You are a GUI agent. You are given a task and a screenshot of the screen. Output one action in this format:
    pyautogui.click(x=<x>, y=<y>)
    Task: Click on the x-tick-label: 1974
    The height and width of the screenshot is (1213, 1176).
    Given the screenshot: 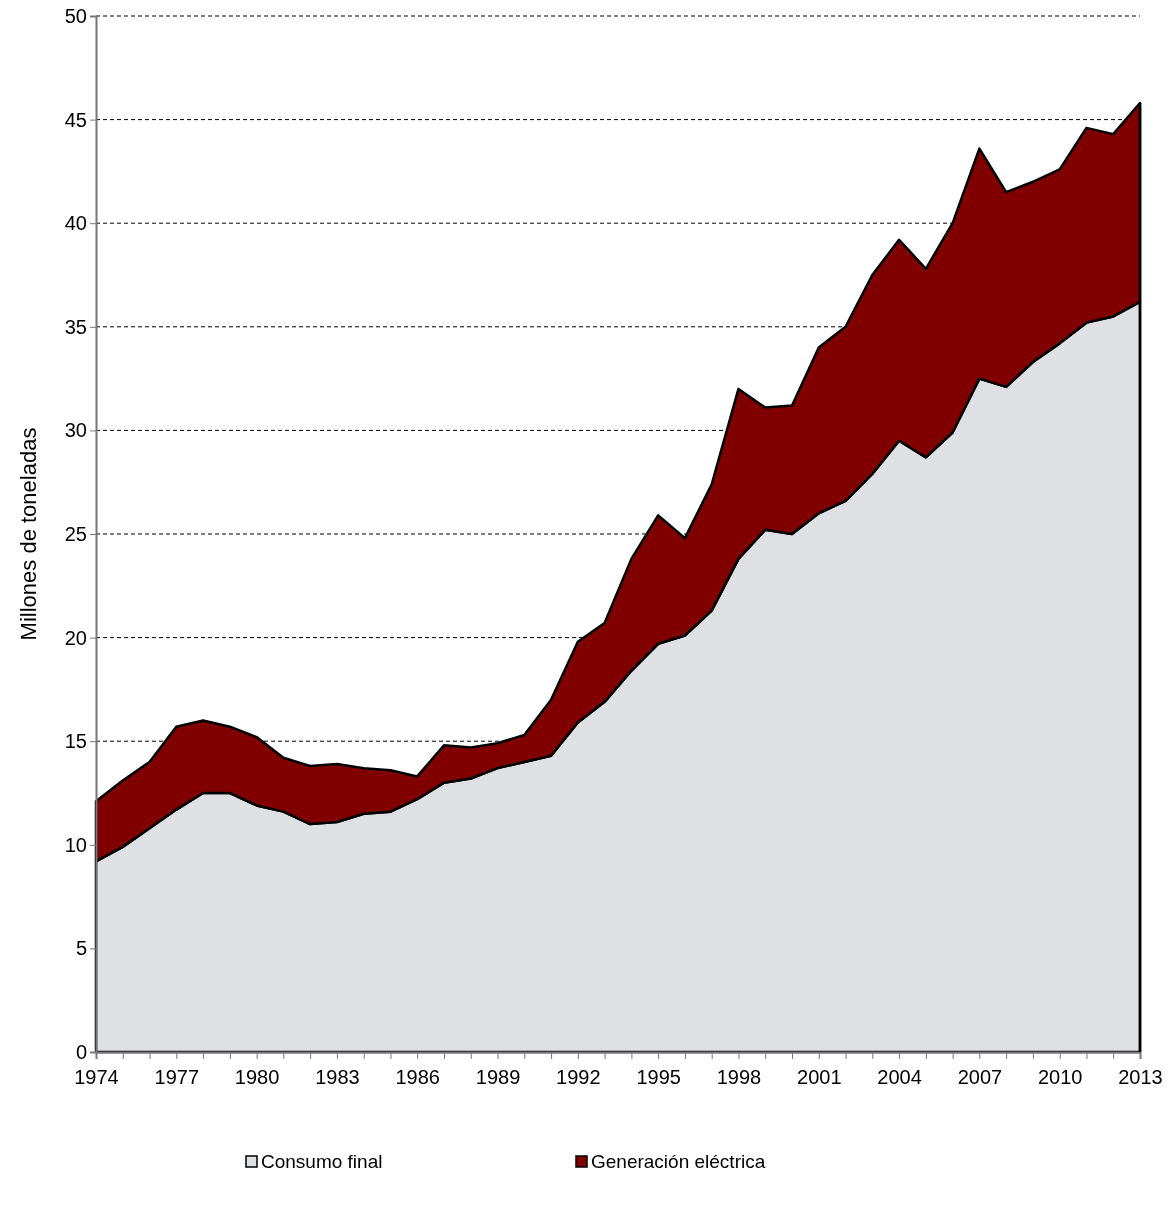 What is the action you would take?
    pyautogui.click(x=96, y=1077)
    